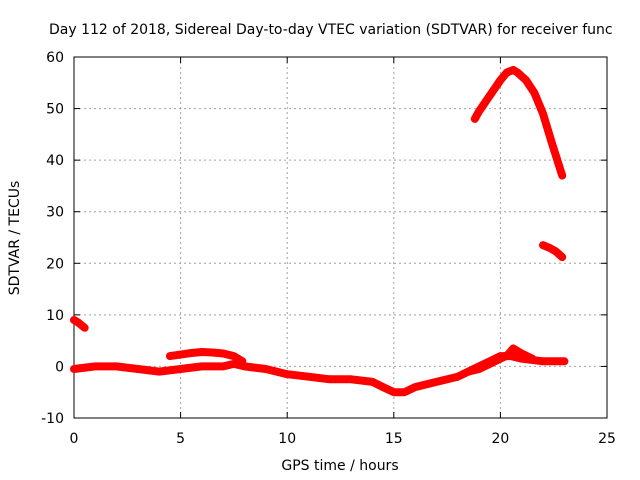 The height and width of the screenshot is (480, 640). What do you see at coordinates (287, 439) in the screenshot?
I see `x-tick-label: 10` at bounding box center [287, 439].